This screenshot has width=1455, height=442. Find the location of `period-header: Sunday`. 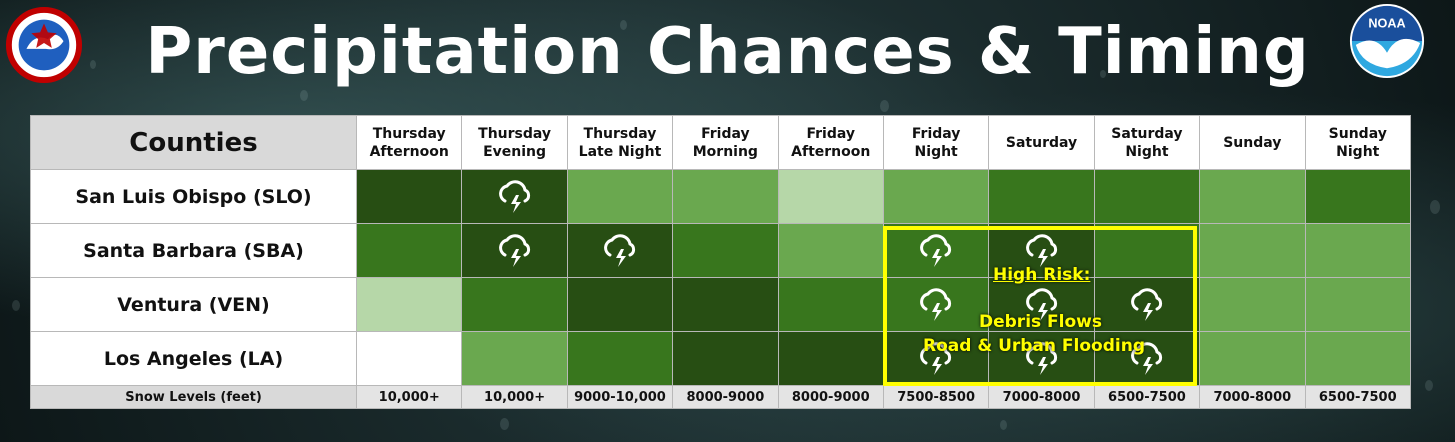

period-header: Sunday is located at coordinates (1252, 142).